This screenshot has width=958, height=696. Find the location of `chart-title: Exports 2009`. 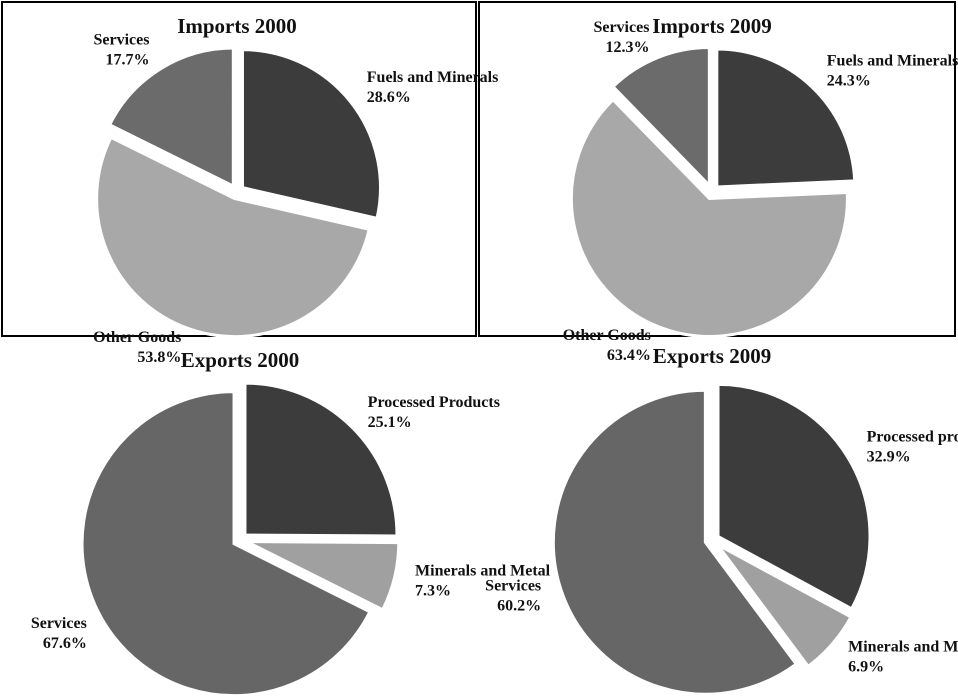

chart-title: Exports 2009 is located at coordinates (712, 356).